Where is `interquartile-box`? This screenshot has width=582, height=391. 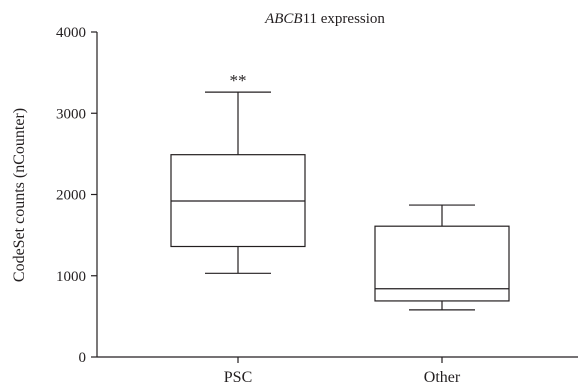 interquartile-box is located at coordinates (442, 263).